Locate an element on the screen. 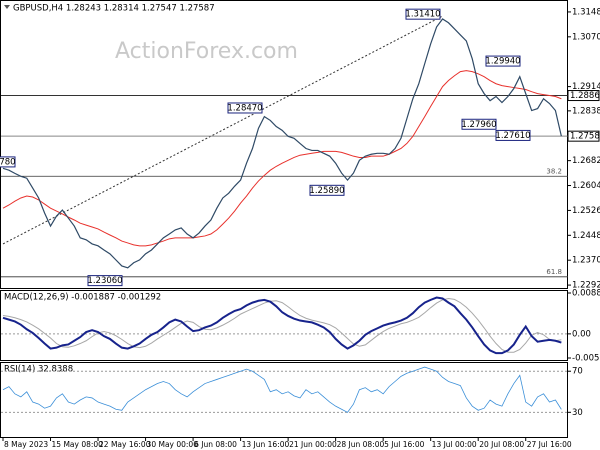 The image size is (600, 450). y-tick-label: 70 is located at coordinates (577, 372).